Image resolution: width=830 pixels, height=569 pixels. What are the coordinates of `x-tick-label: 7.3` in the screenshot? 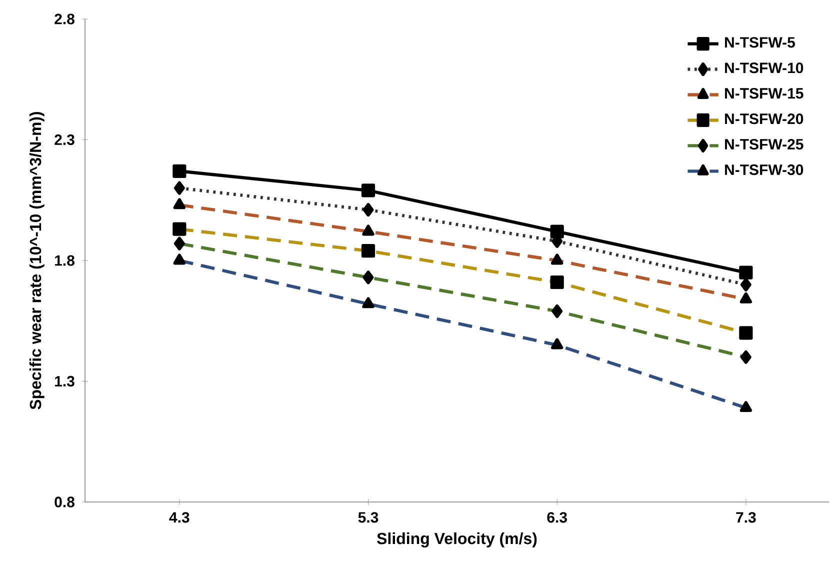 It's located at (746, 517).